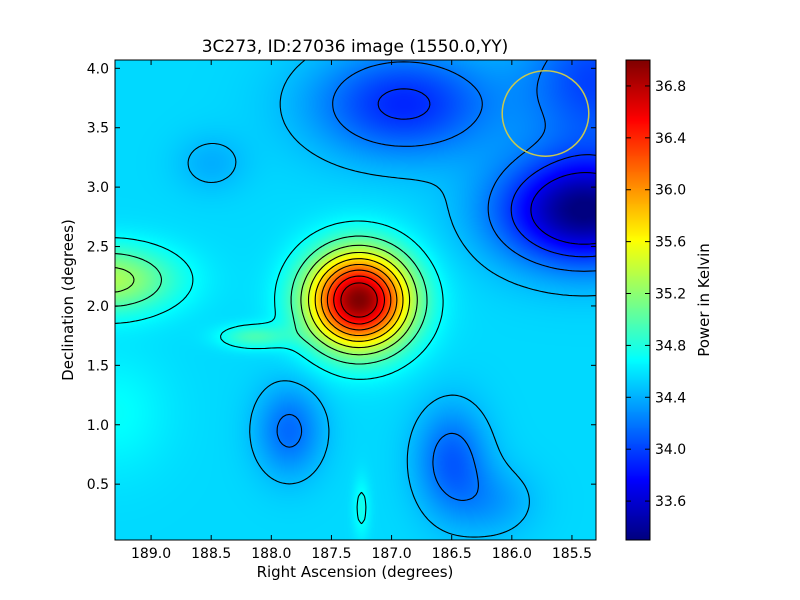 The width and height of the screenshot is (800, 600). Describe the element at coordinates (572, 554) in the screenshot. I see `x-tick-label: 185.5` at that location.